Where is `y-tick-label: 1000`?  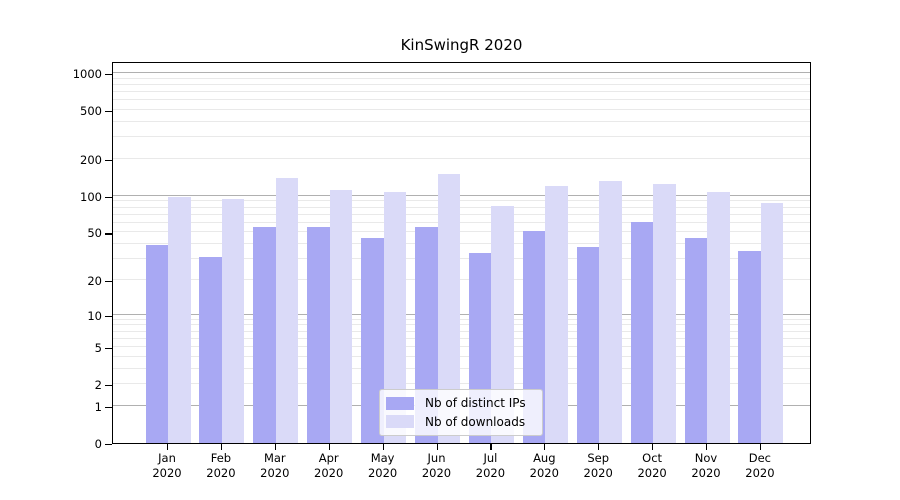 y-tick-label: 1000 is located at coordinates (87, 74).